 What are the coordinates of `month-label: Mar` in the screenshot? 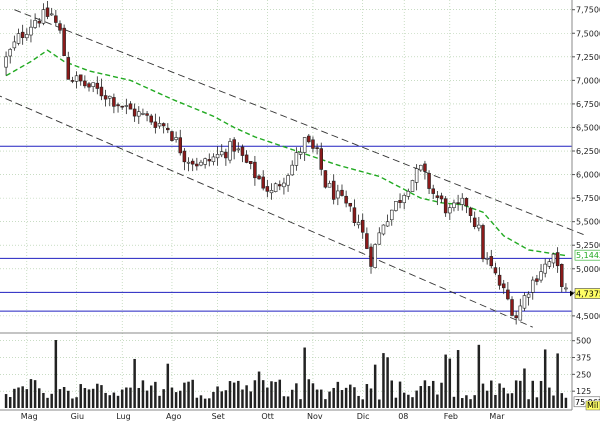 It's located at (497, 416).